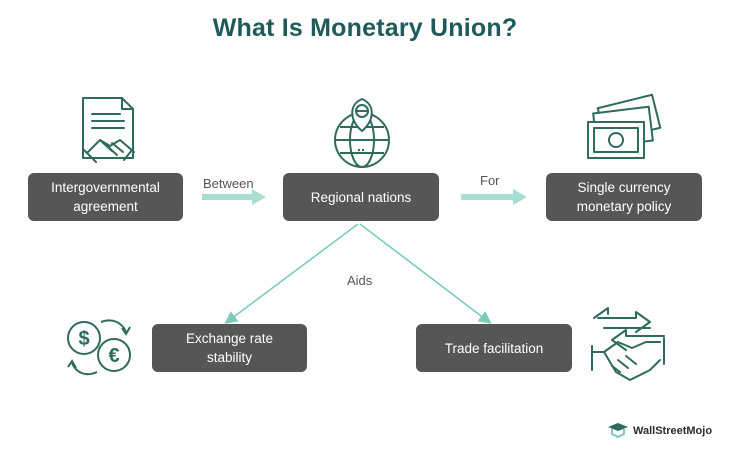 This screenshot has width=730, height=462. Describe the element at coordinates (291, 273) in the screenshot. I see `arrow-to-exchange` at that location.